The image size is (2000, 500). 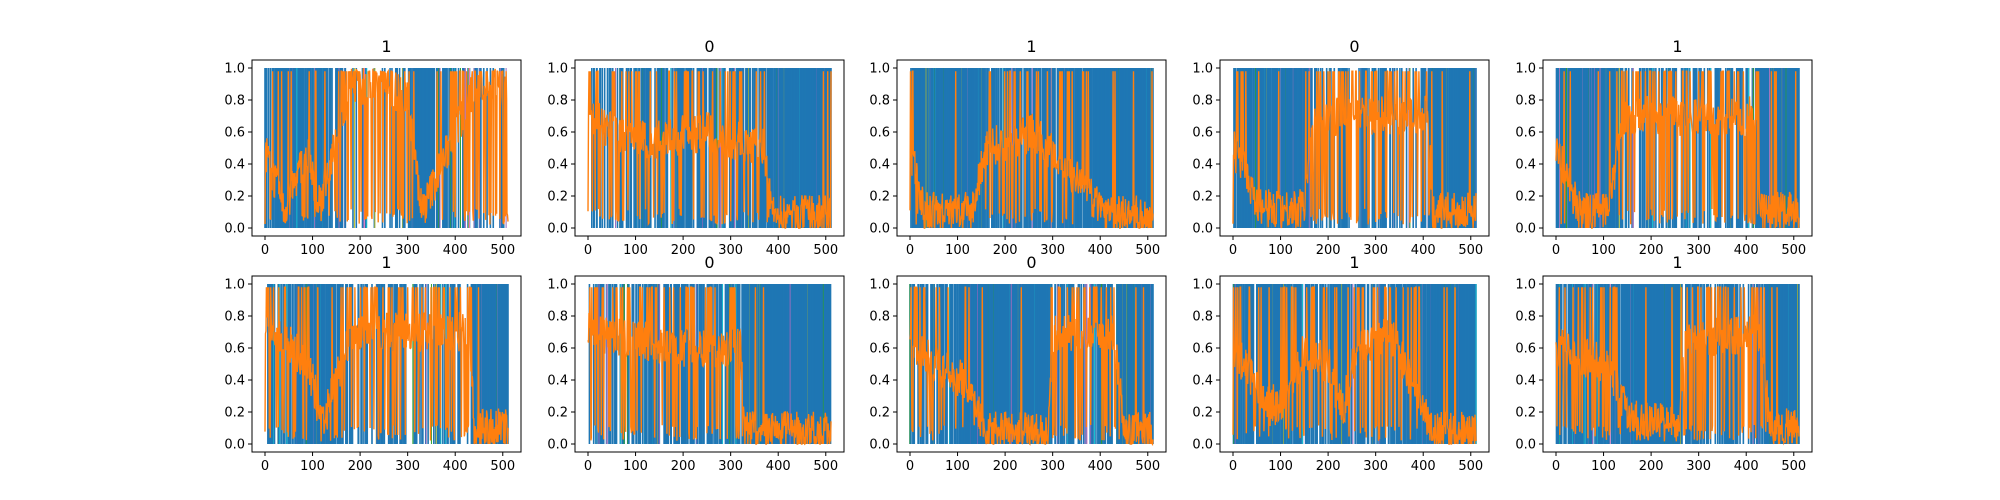 What do you see at coordinates (709, 262) in the screenshot?
I see `subplot-title: 0` at bounding box center [709, 262].